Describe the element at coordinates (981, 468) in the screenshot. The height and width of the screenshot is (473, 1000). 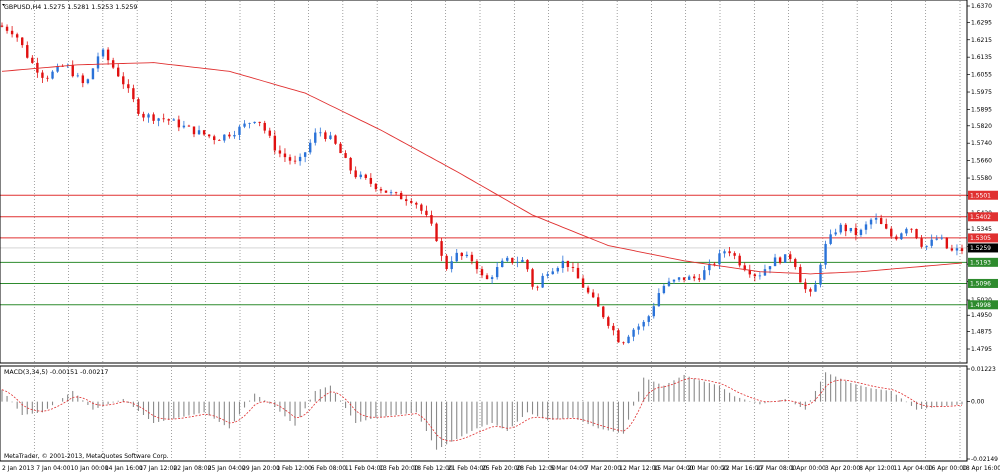
I see `time-tick-label: 18 Apr 16:00` at that location.